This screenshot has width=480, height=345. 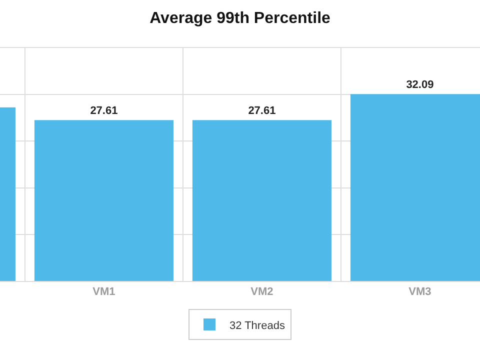 What do you see at coordinates (420, 85) in the screenshot?
I see `data-label: 32.09` at bounding box center [420, 85].